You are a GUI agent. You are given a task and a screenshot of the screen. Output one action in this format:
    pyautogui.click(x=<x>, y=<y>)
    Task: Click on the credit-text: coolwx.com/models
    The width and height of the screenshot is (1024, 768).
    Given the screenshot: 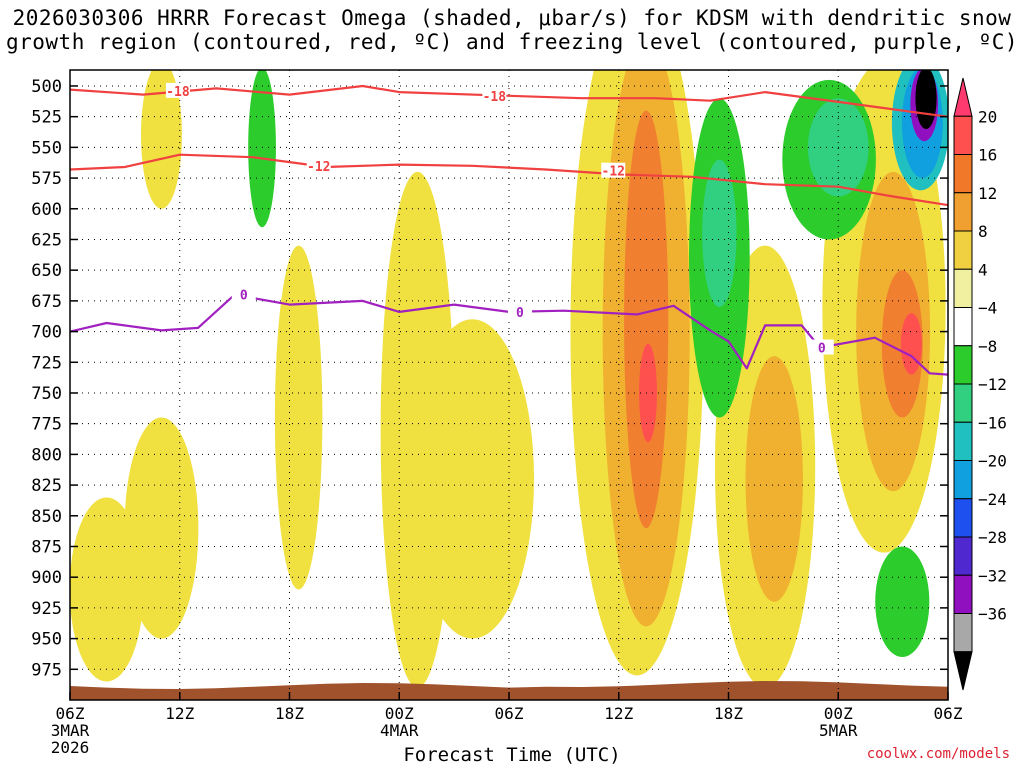 What is the action you would take?
    pyautogui.click(x=938, y=754)
    